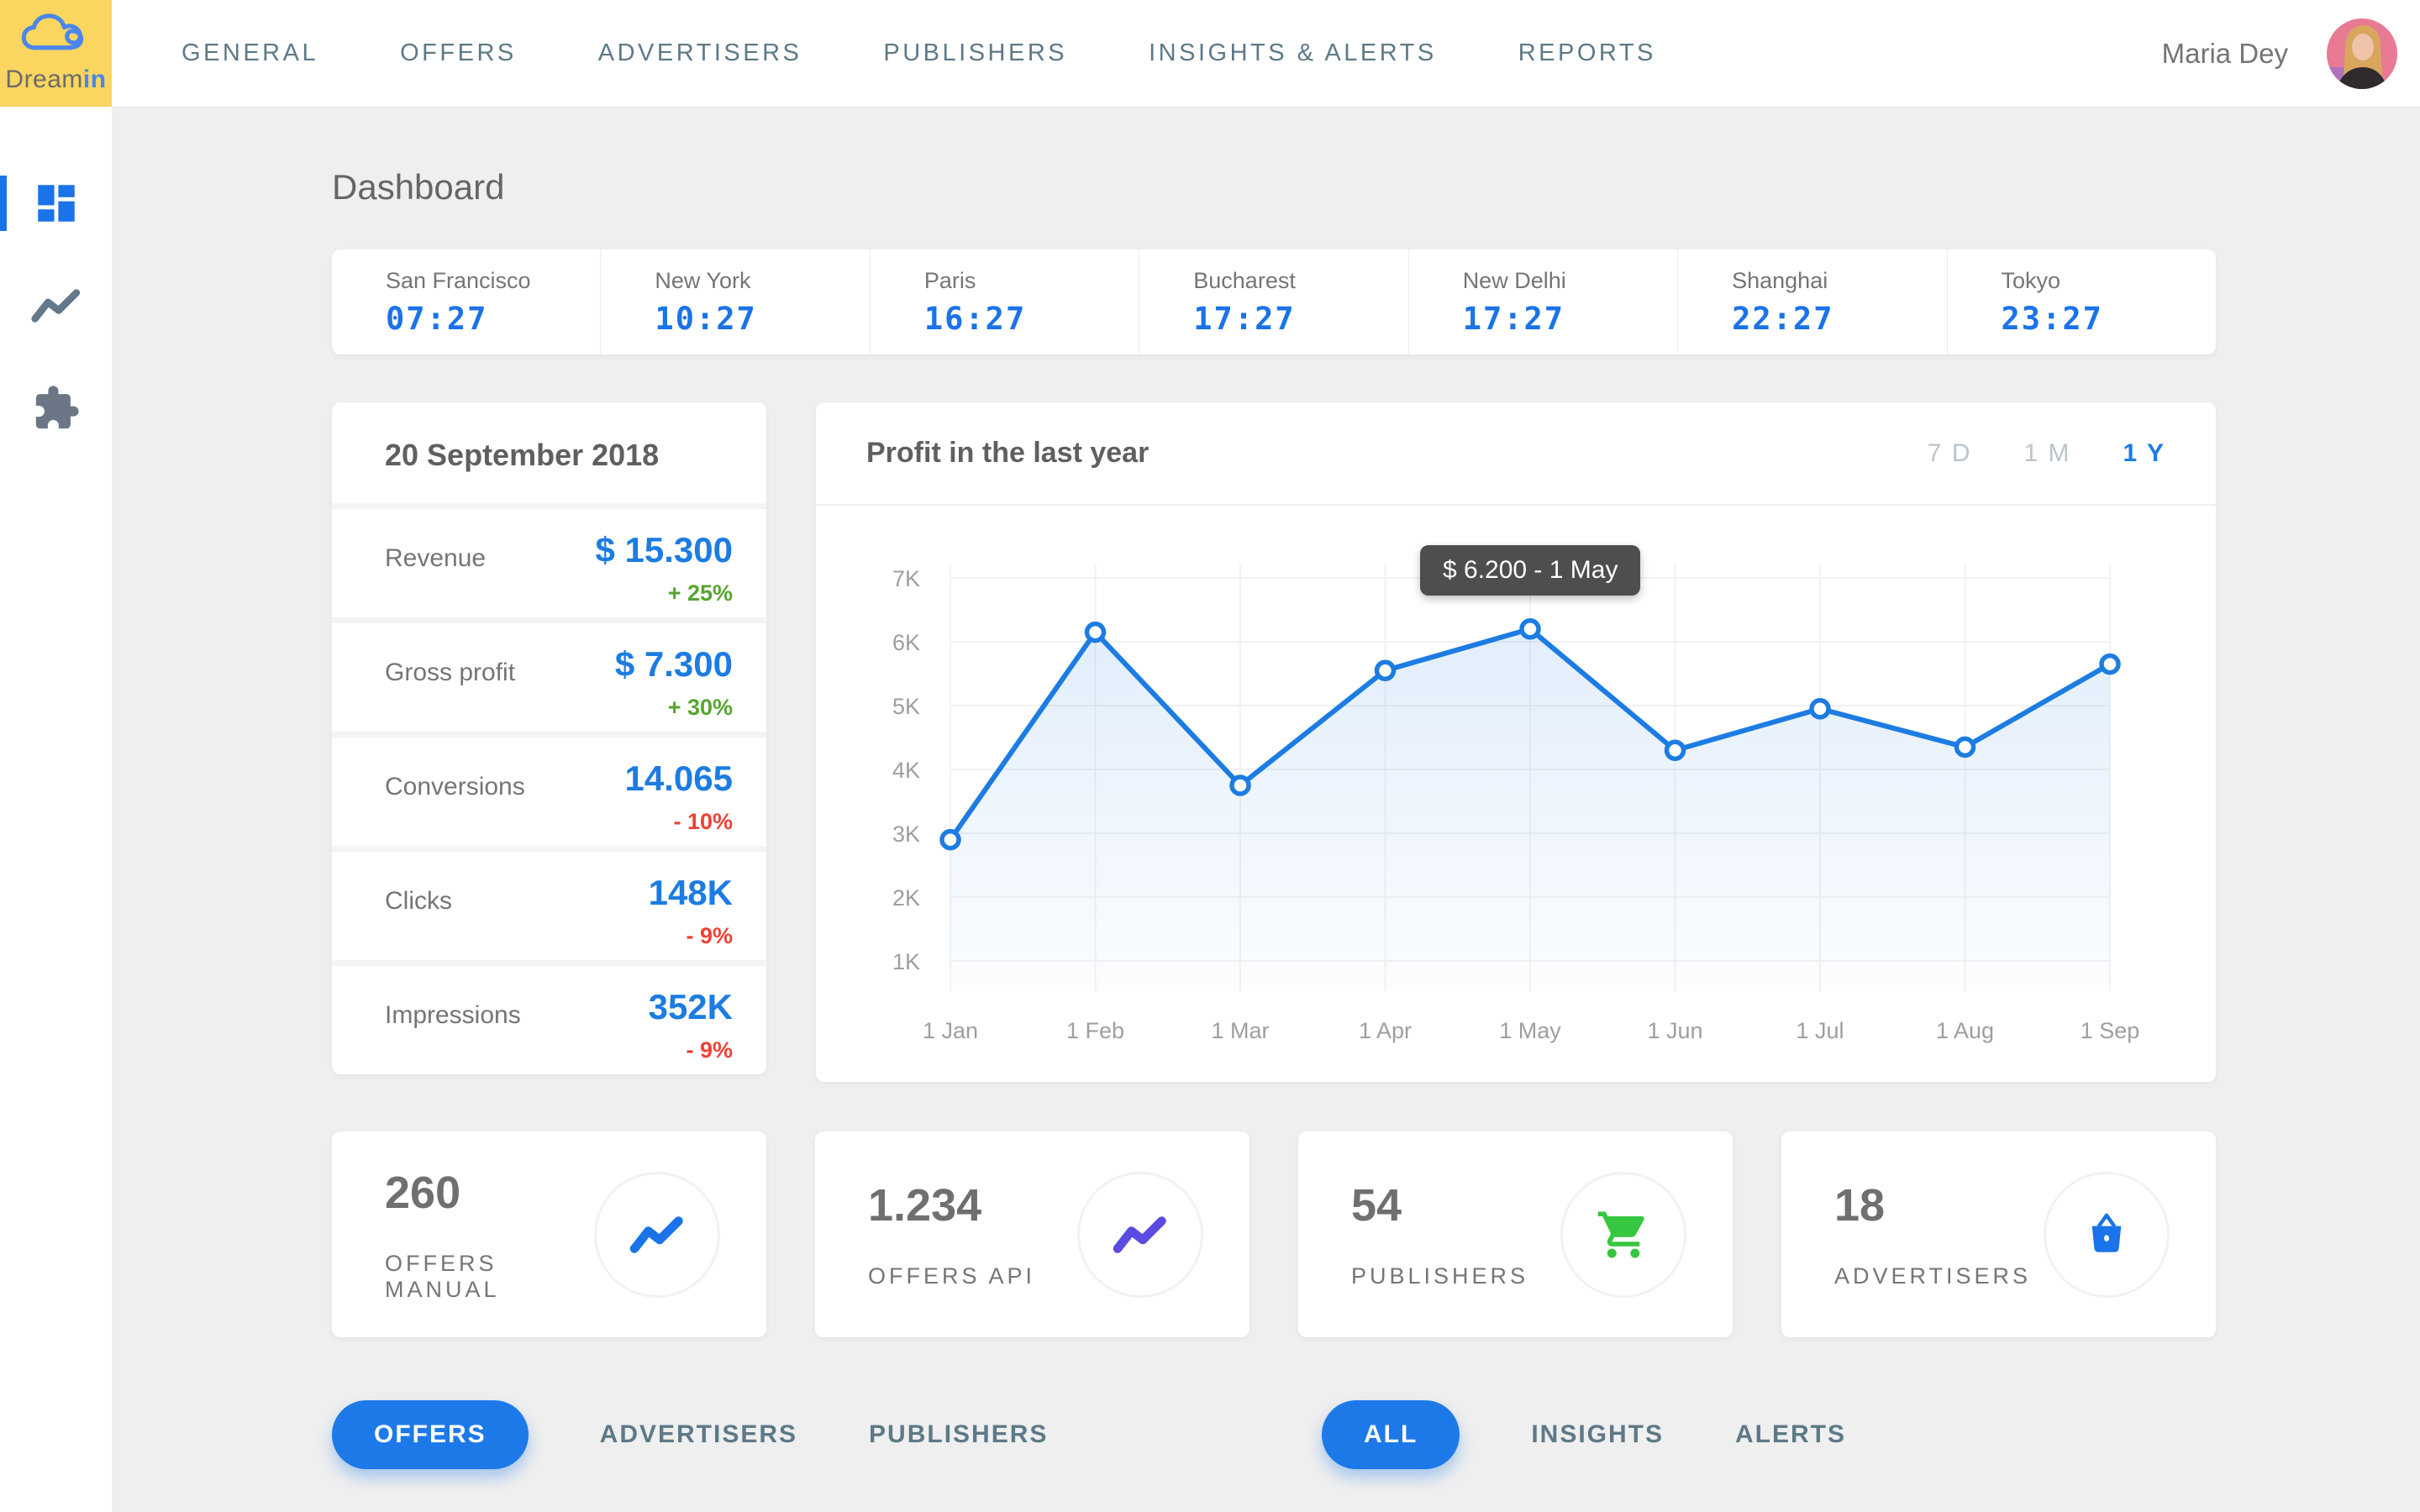 Image resolution: width=2420 pixels, height=1512 pixels. I want to click on clock-tokyo: Tokyo 23:27, so click(2082, 301).